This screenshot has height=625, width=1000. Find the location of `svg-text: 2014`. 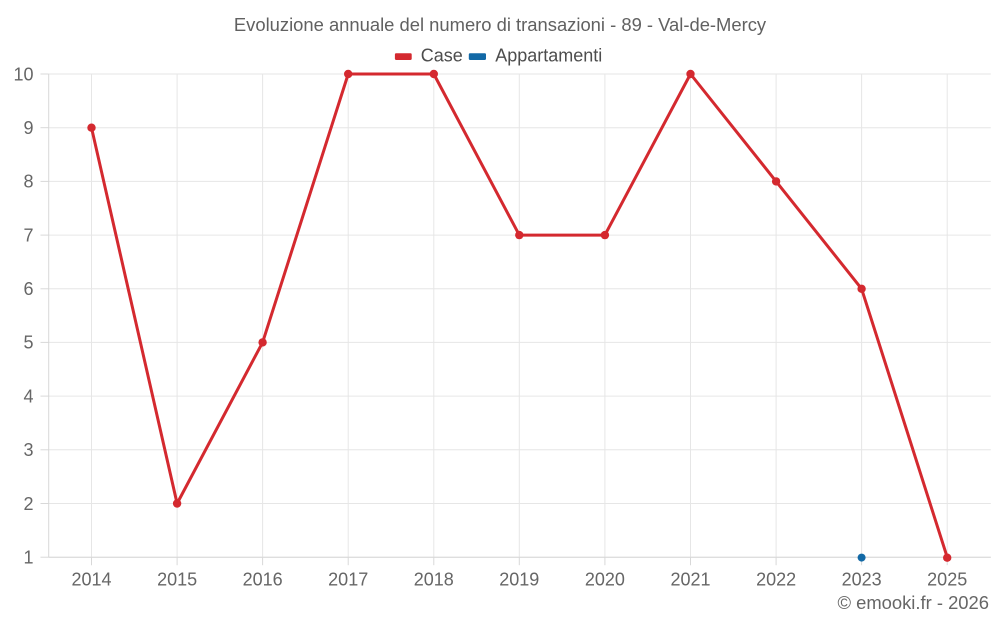

svg-text: 2014 is located at coordinates (91, 579).